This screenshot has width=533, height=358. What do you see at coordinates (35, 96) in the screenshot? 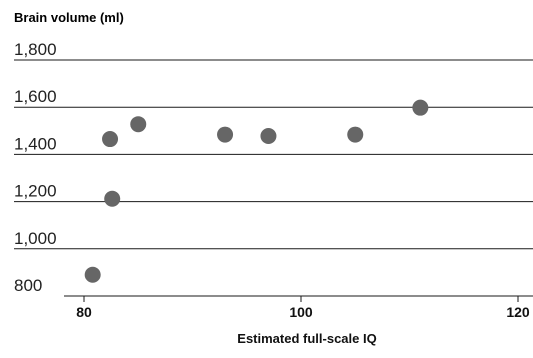
I see `y-tick-label: 1,600` at bounding box center [35, 96].